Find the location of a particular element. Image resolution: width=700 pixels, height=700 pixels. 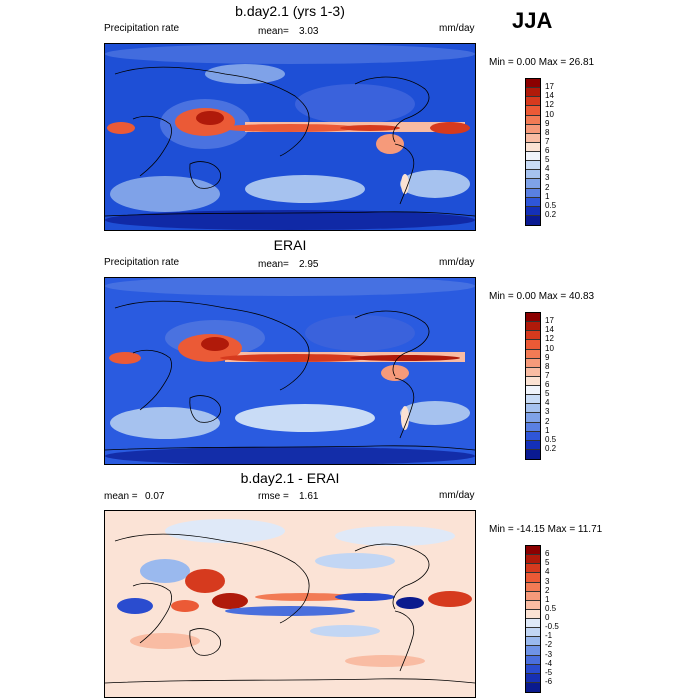

colorbar-tick-label: 12 is located at coordinates (549, 105).